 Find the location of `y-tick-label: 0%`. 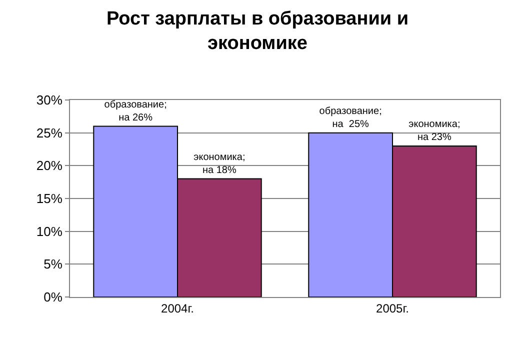

y-tick-label: 0% is located at coordinates (53, 297).